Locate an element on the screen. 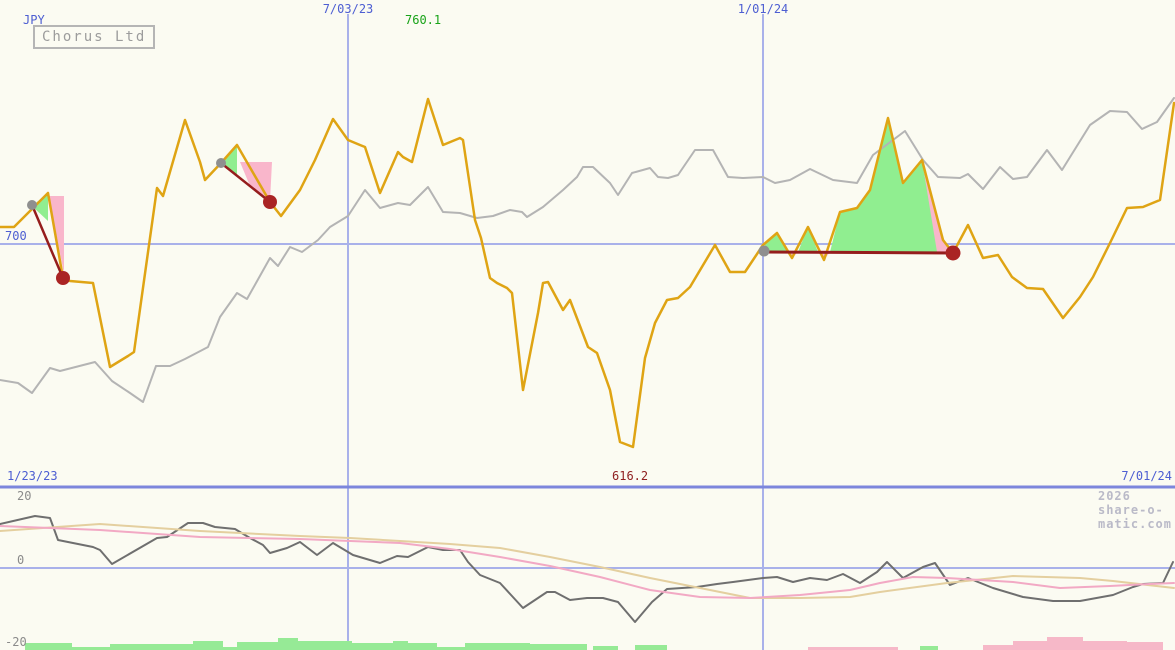 The width and height of the screenshot is (1175, 650). indicator-label-20: 20 is located at coordinates (24, 496).